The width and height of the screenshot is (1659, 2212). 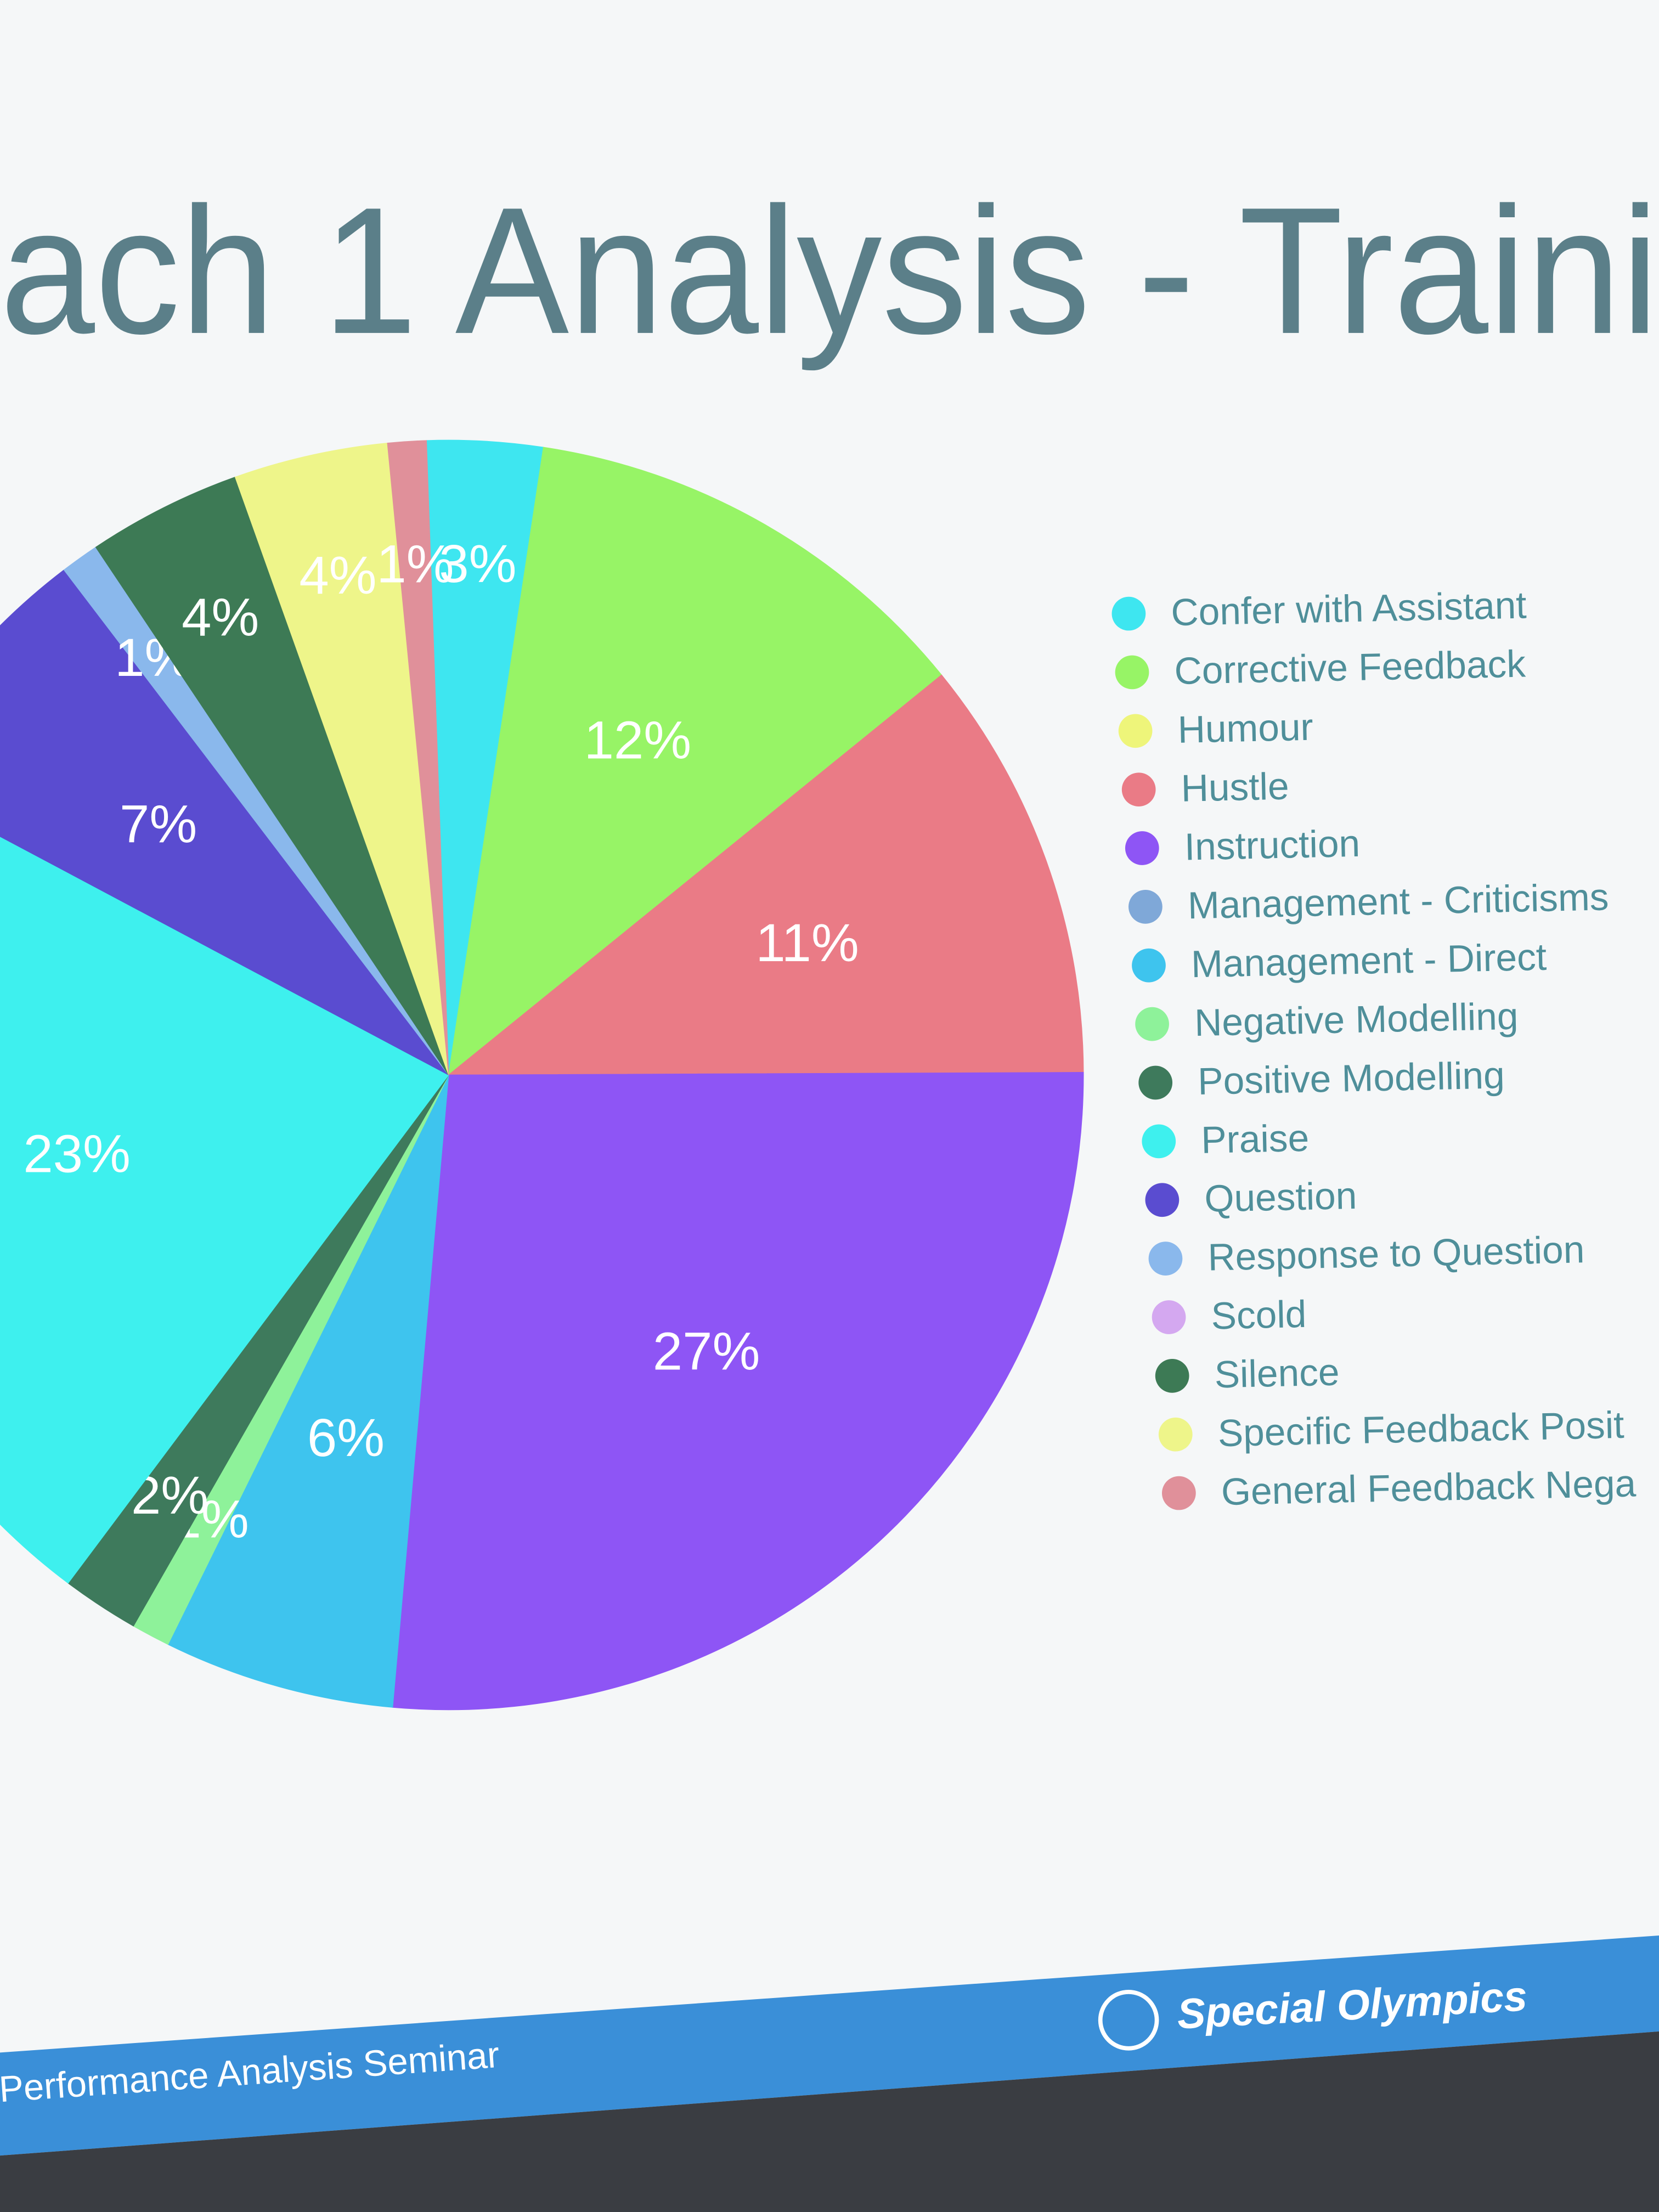 I want to click on data-label: 12%, so click(x=638, y=740).